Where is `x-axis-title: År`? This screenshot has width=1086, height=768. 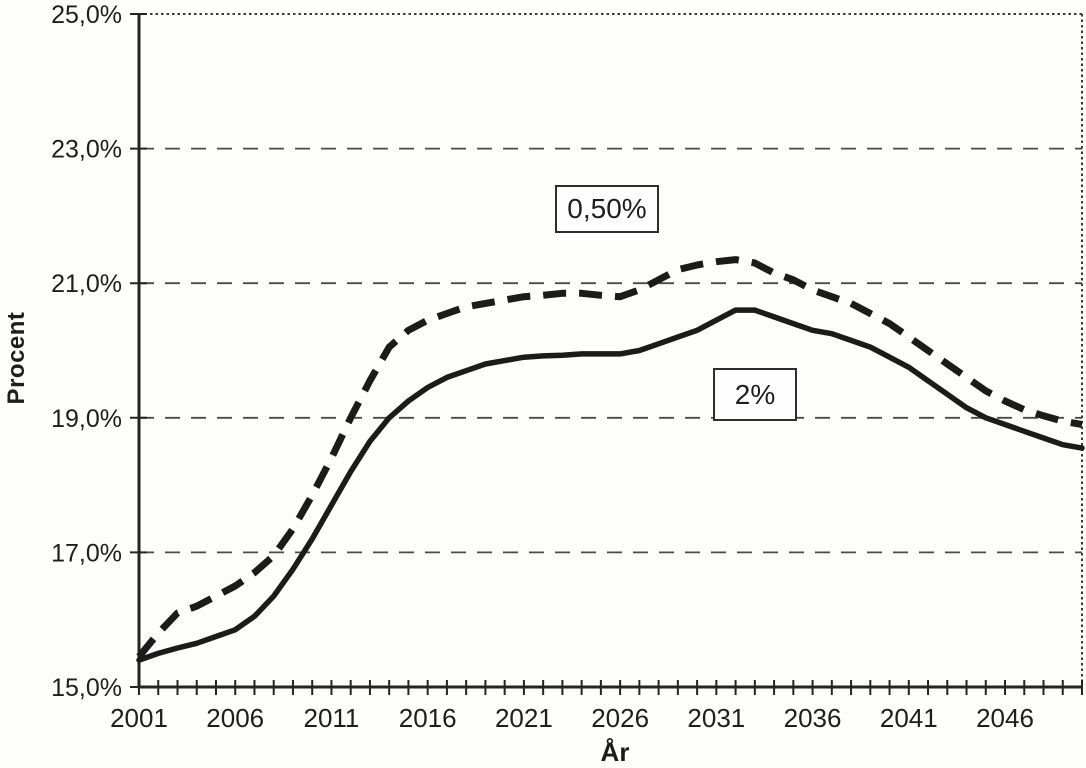
x-axis-title: År is located at coordinates (615, 752).